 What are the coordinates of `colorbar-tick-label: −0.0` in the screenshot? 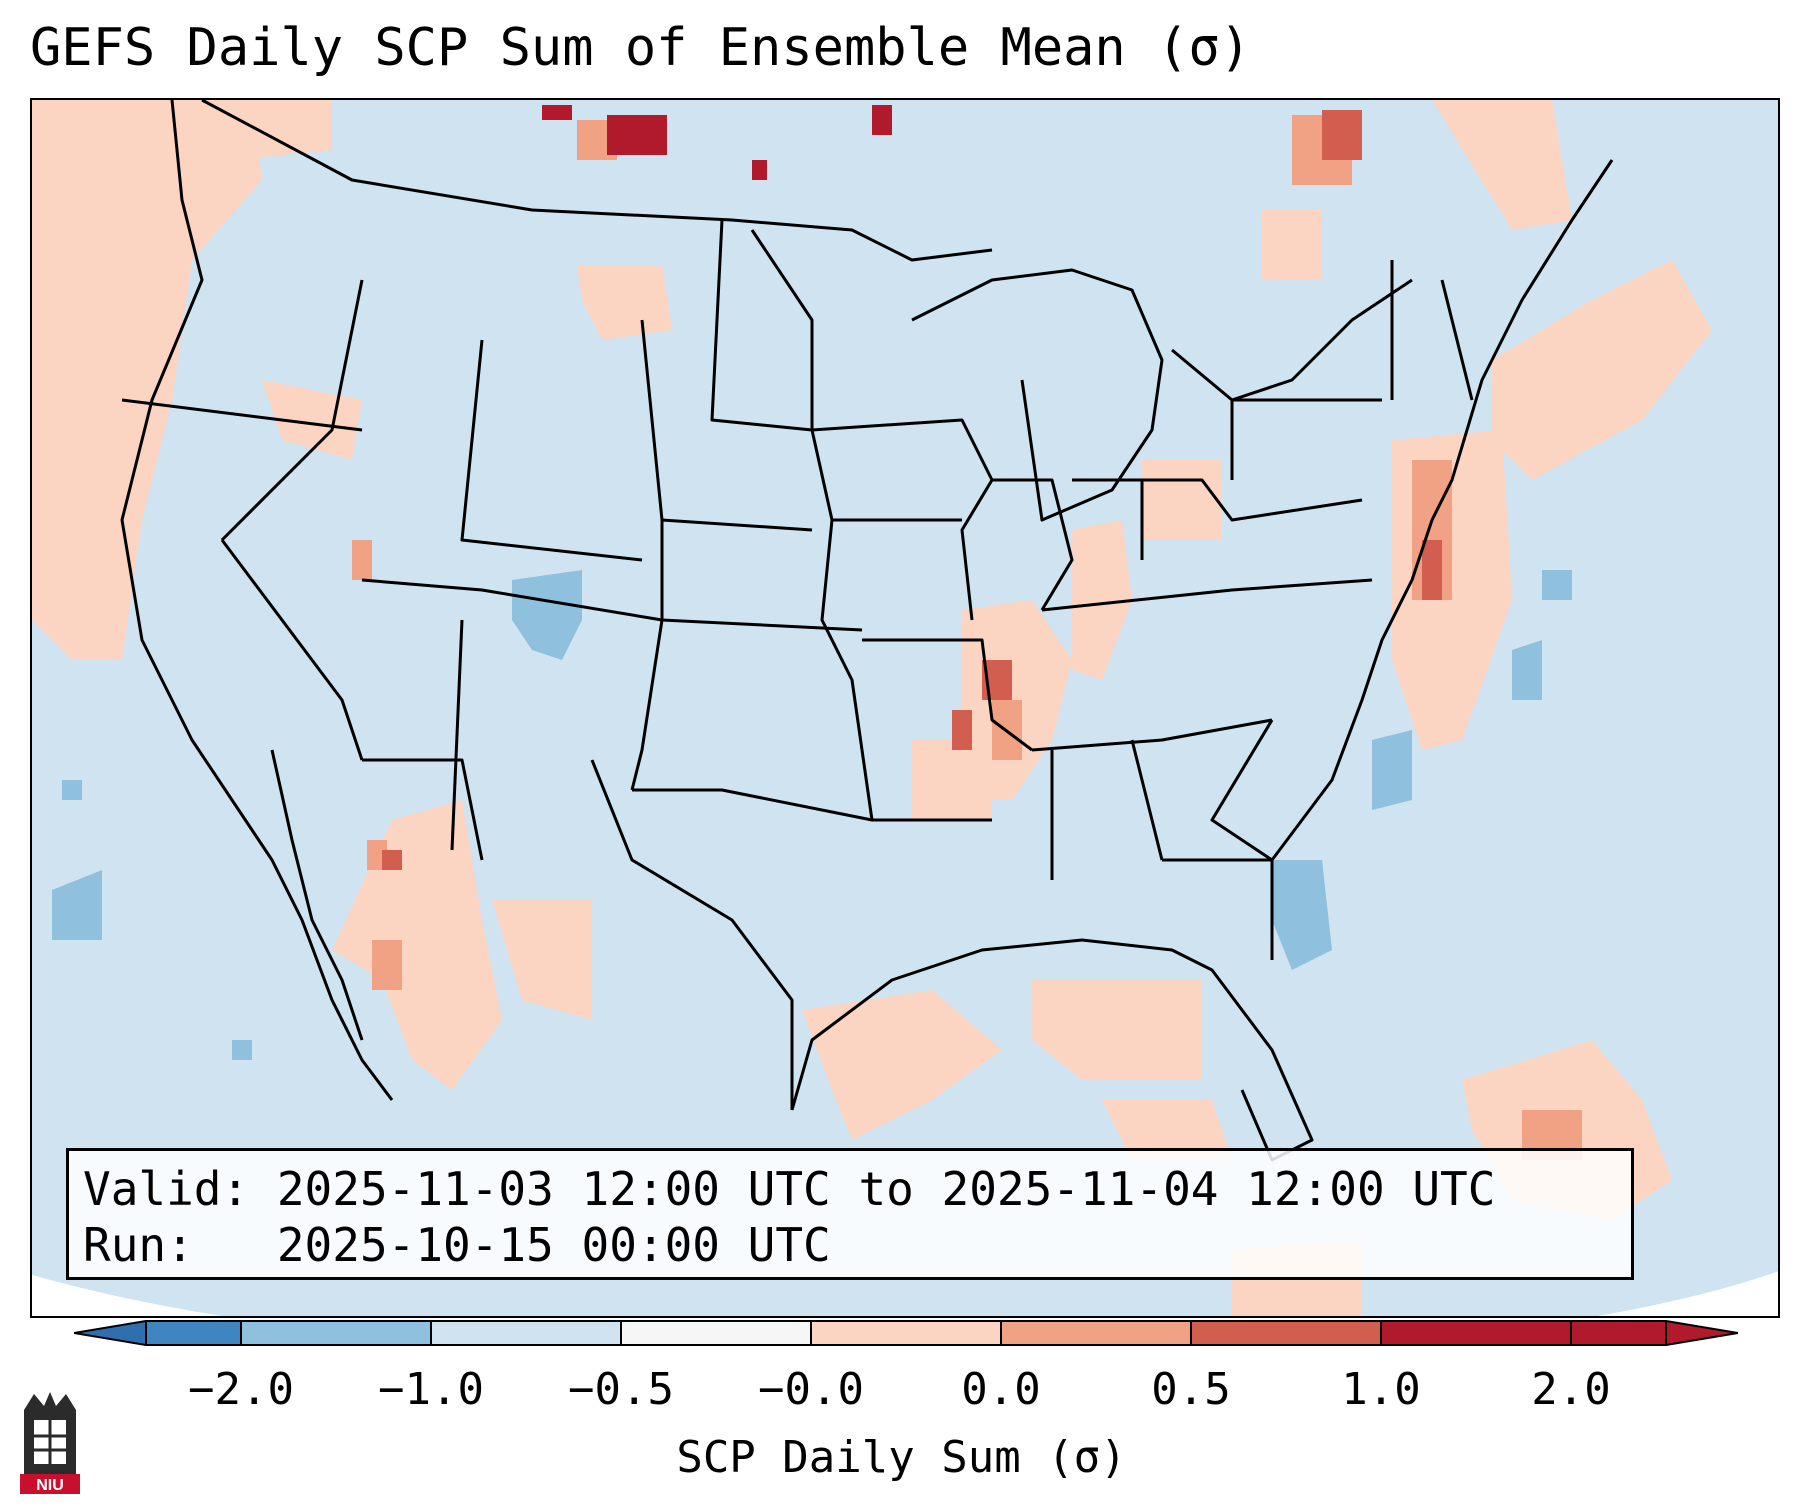 It's located at (811, 1389).